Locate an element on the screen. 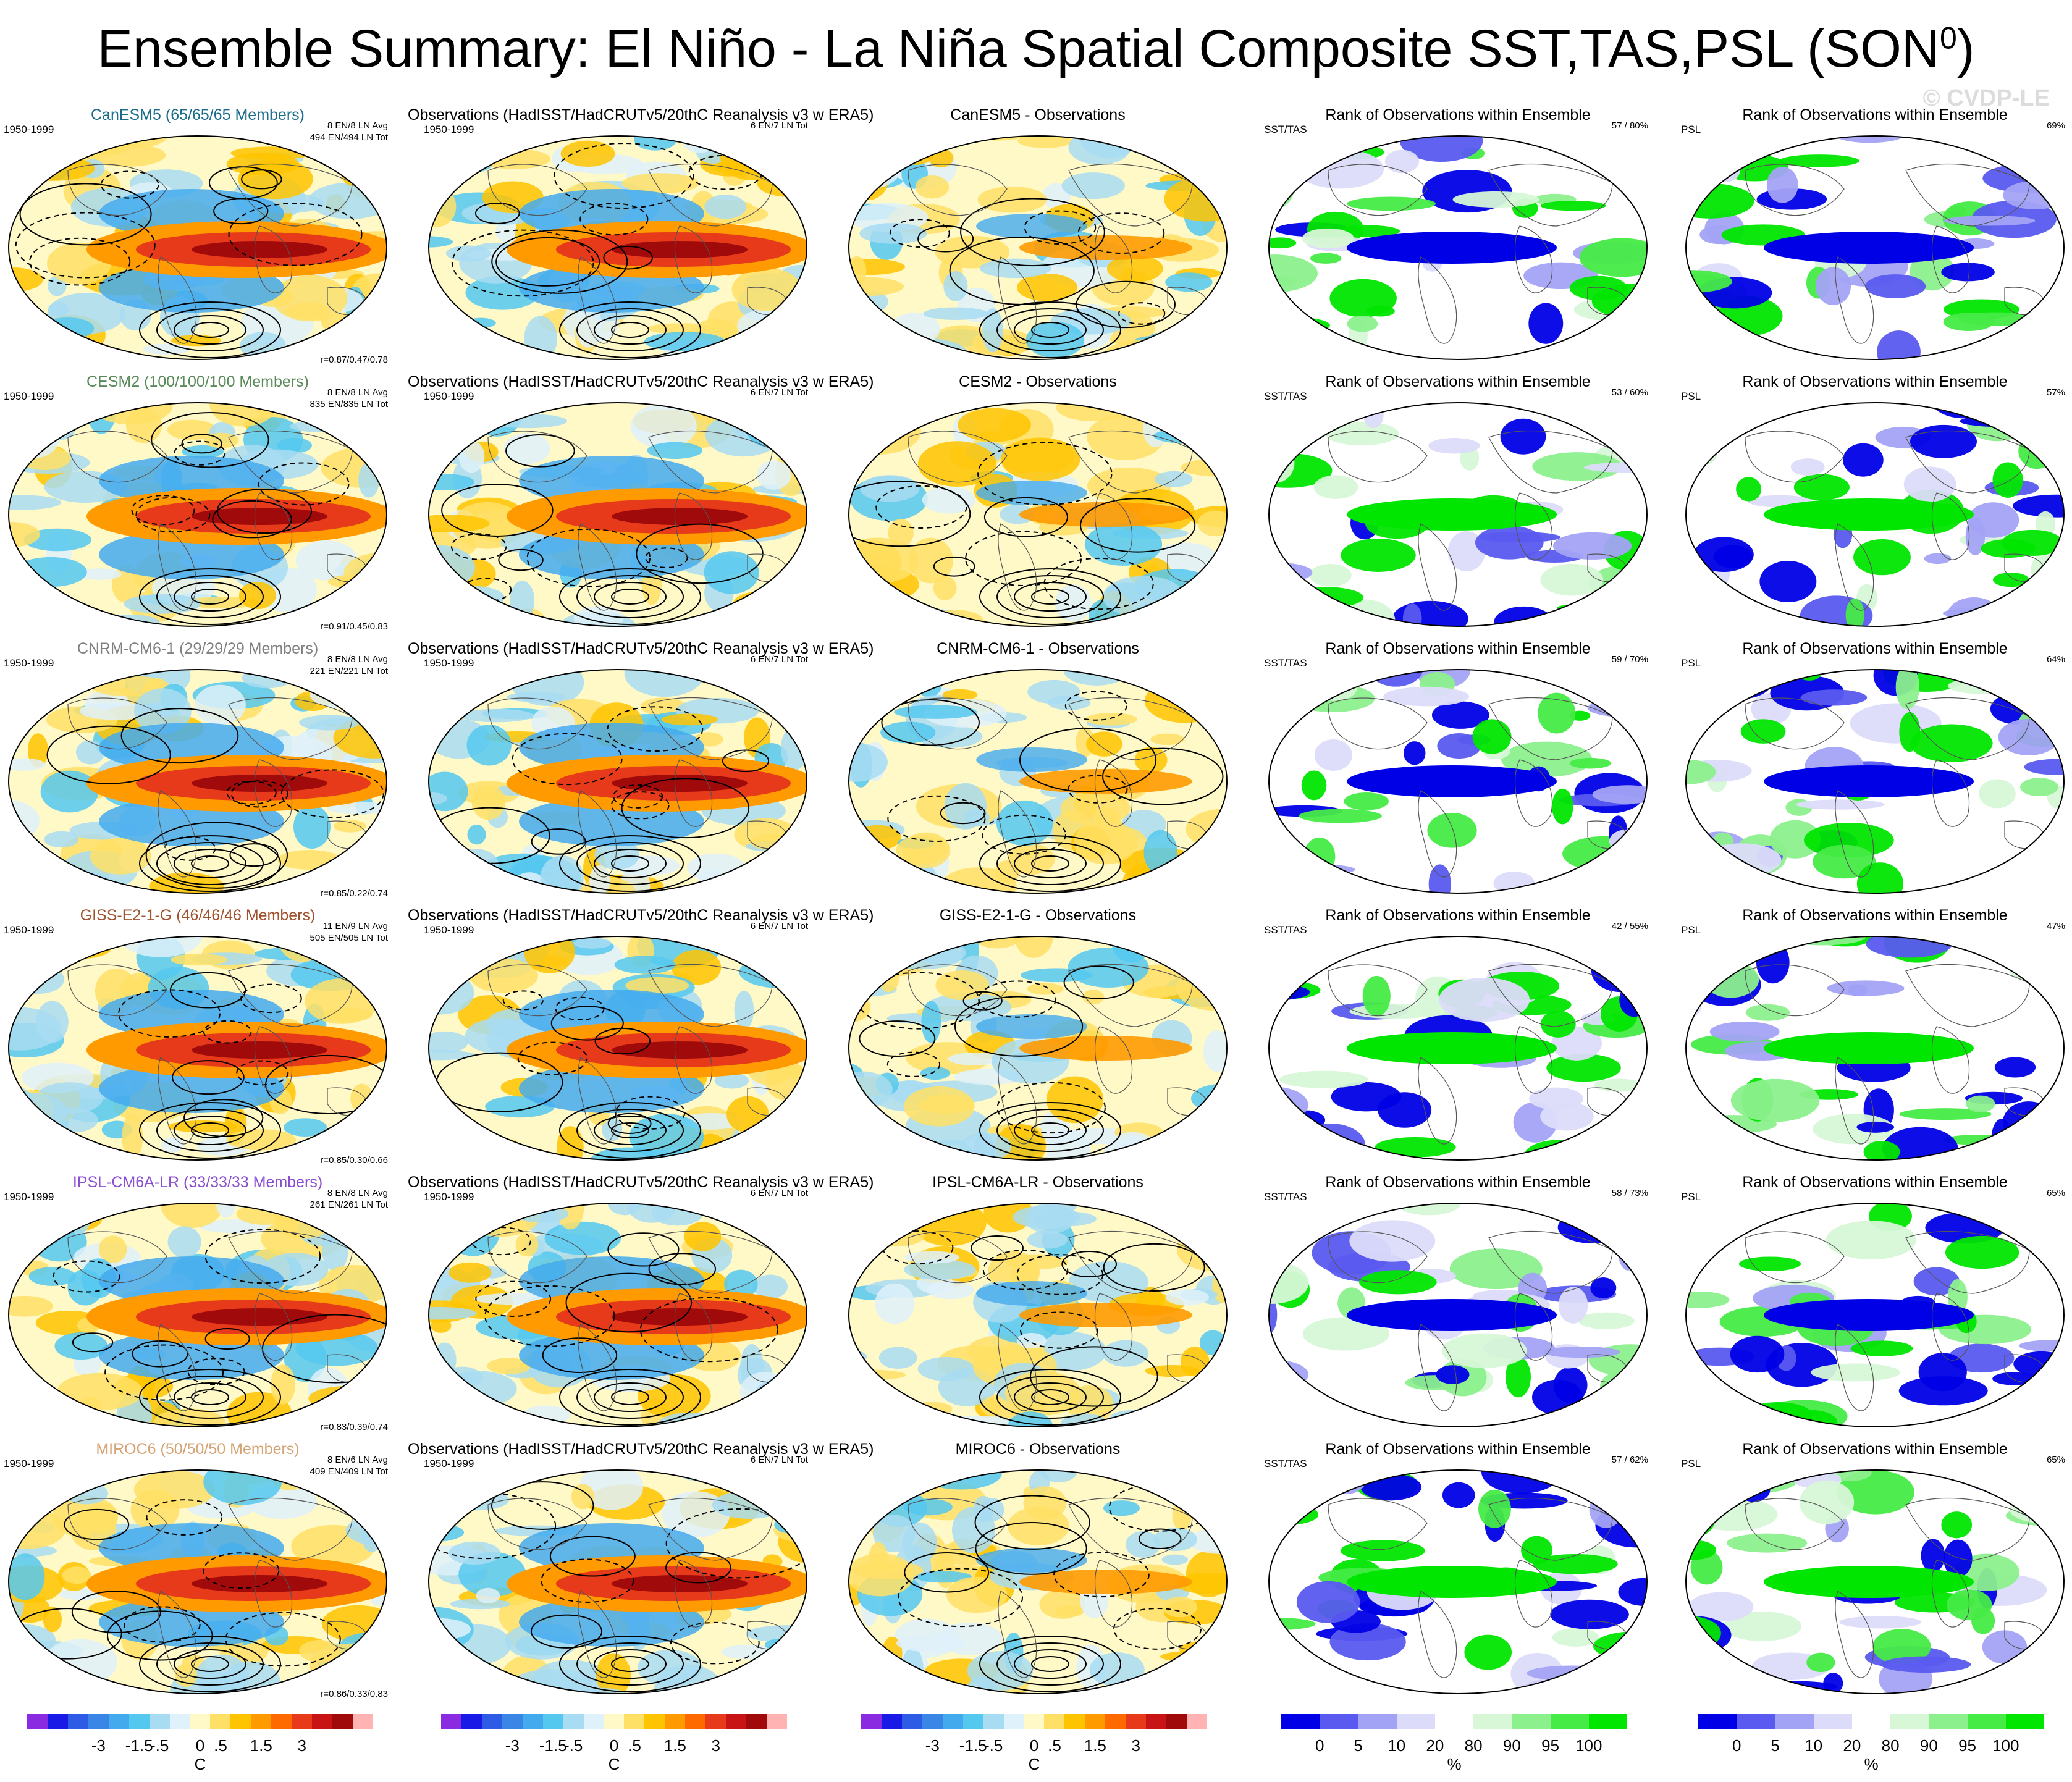  period-label: 1950-1999 is located at coordinates (29, 396).